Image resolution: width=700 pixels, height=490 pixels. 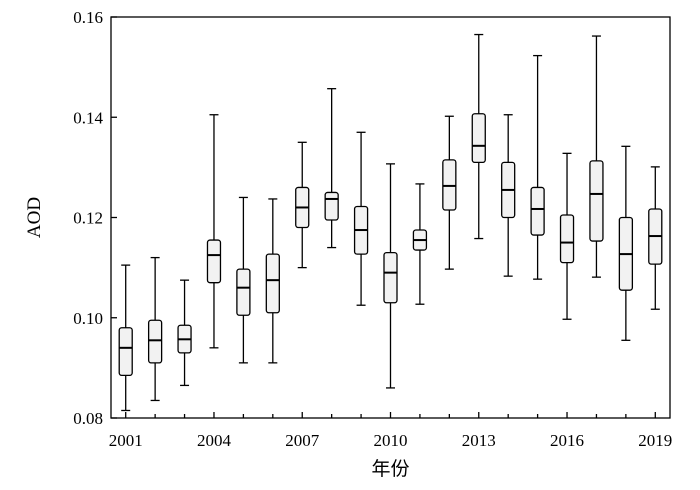 What do you see at coordinates (302, 205) in the screenshot?
I see `box-2007` at bounding box center [302, 205].